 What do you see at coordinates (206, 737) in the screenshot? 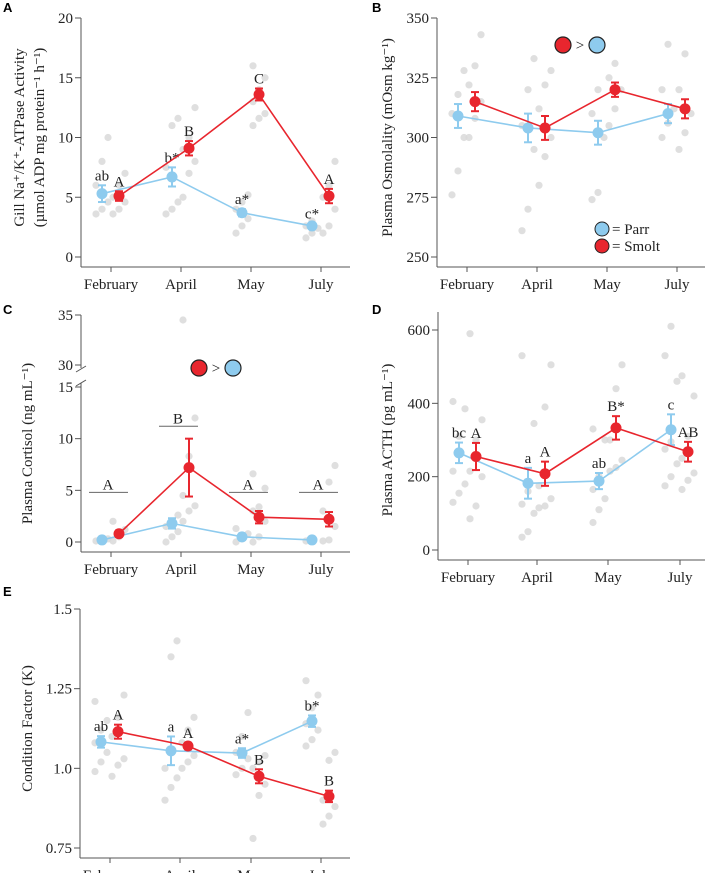
I see `parr-line` at bounding box center [206, 737].